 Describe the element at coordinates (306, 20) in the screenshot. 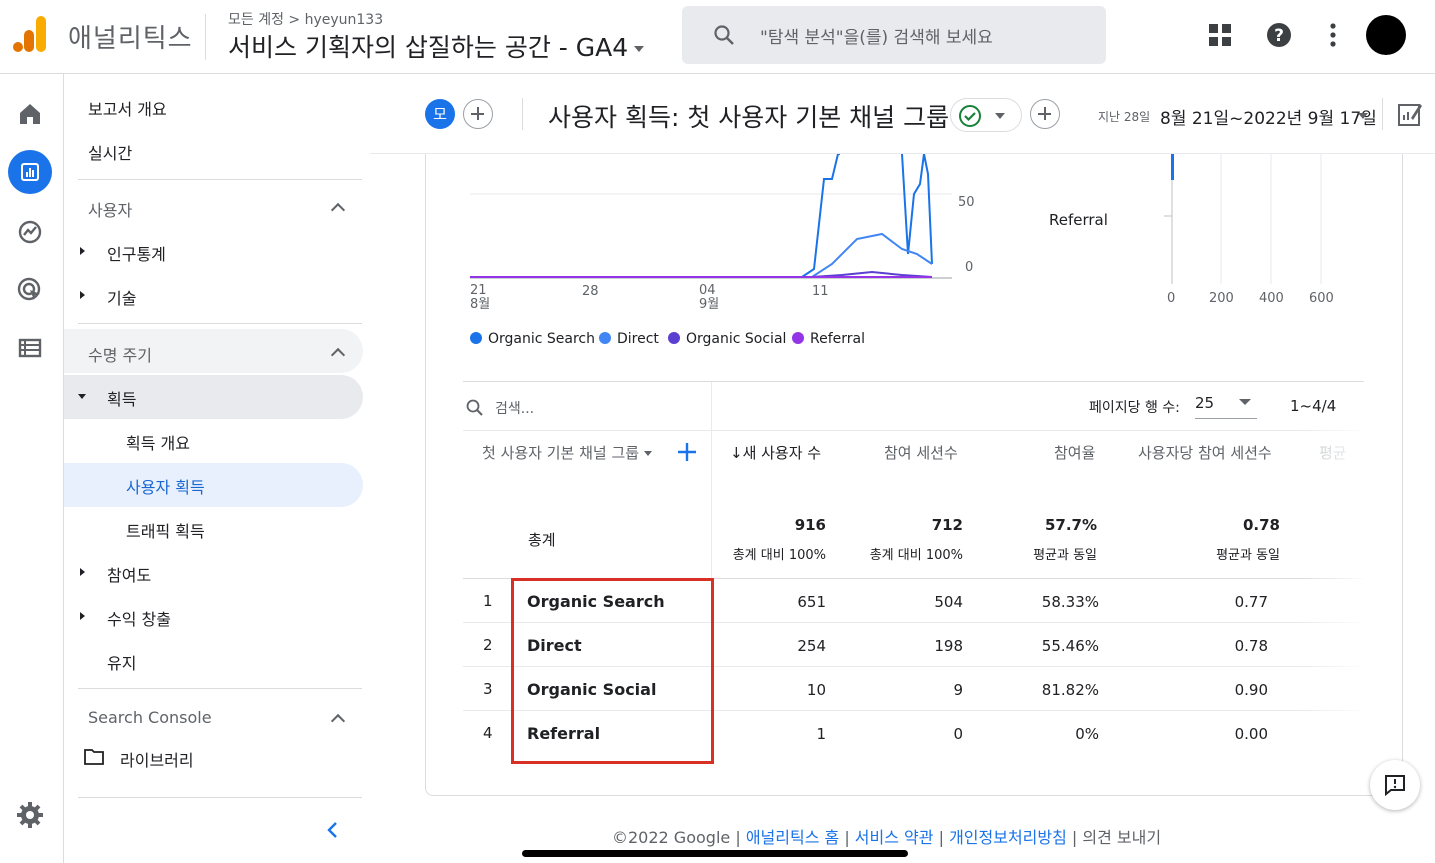

I see `breadcrumb: 모든 계정 > hyeyun133` at that location.